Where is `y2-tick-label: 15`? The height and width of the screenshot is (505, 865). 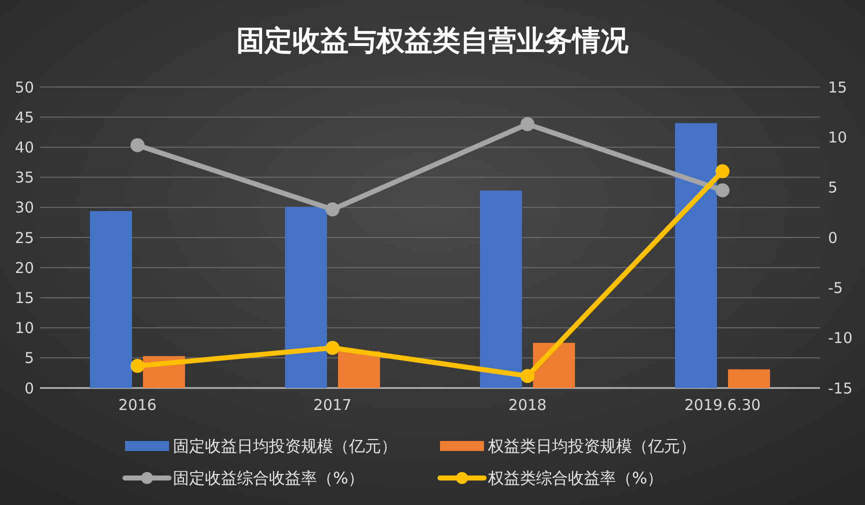 y2-tick-label: 15 is located at coordinates (838, 87).